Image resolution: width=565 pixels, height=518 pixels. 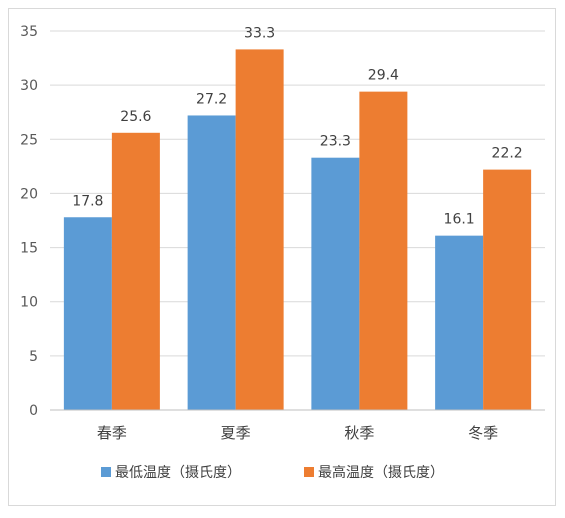 I want to click on data-label: 16.1, so click(x=459, y=220).